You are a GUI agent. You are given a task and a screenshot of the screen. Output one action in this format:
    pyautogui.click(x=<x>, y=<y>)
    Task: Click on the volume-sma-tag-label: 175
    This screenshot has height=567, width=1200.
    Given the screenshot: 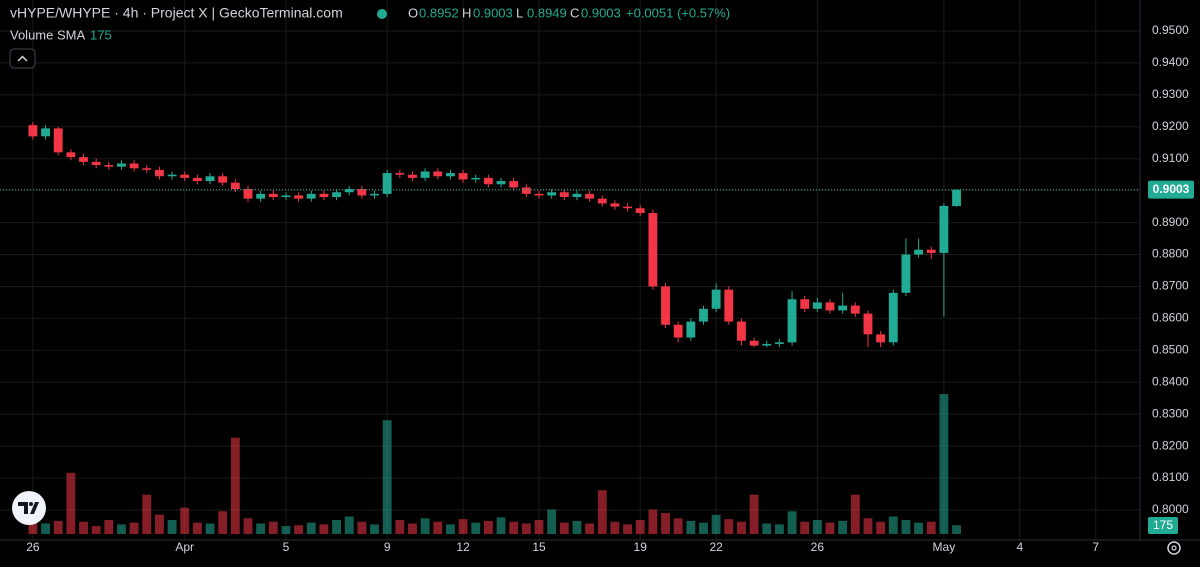 What is the action you would take?
    pyautogui.click(x=1163, y=525)
    